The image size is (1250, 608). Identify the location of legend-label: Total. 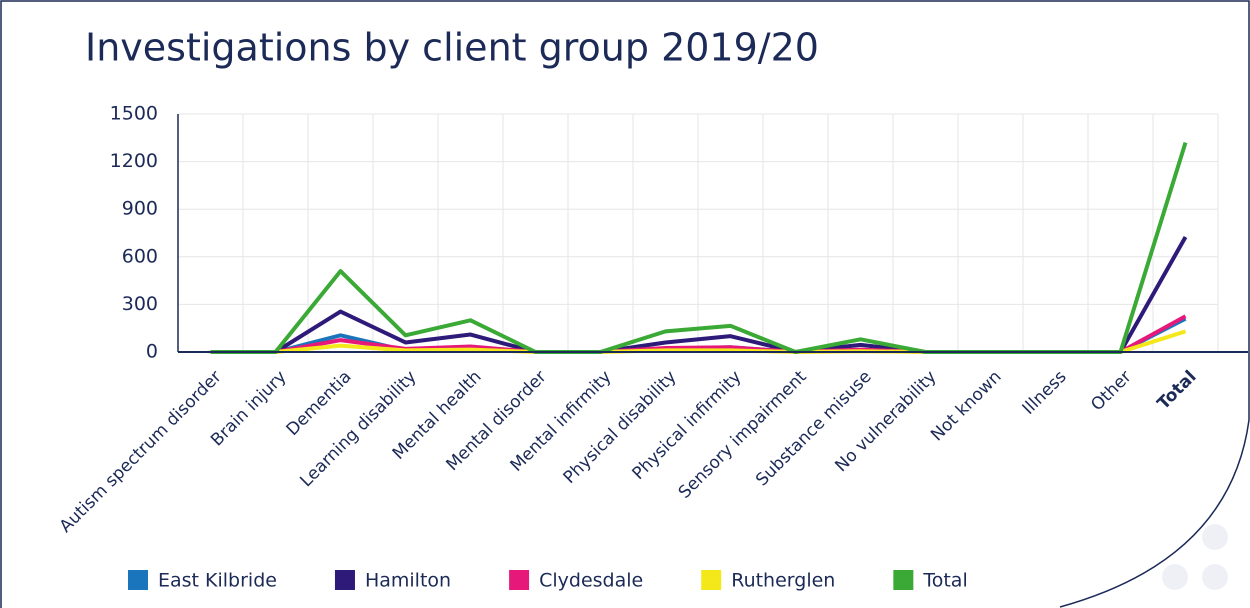
(944, 581).